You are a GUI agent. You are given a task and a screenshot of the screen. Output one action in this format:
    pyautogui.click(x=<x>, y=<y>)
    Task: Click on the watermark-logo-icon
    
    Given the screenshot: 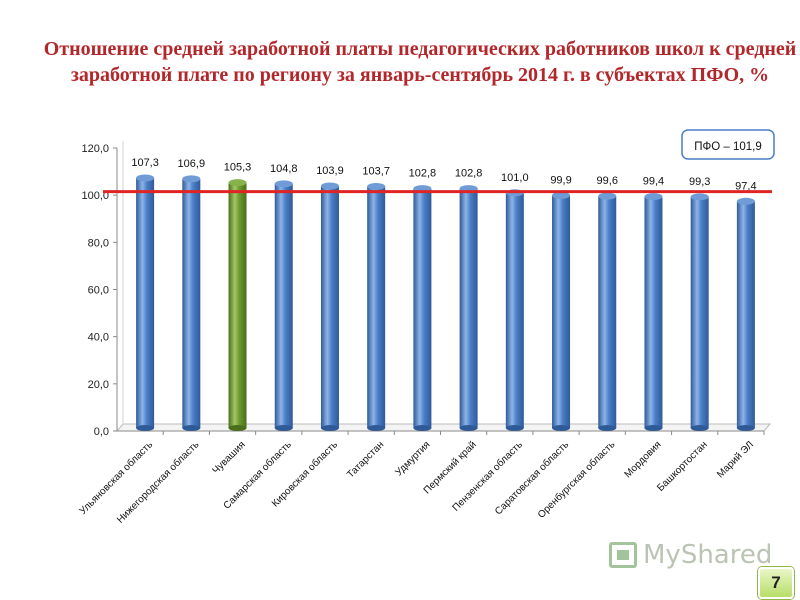 What is the action you would take?
    pyautogui.click(x=623, y=555)
    